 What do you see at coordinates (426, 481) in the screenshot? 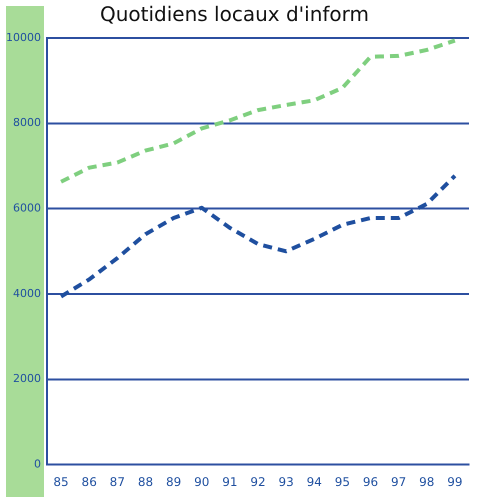
I see `x-tick-label: 98` at bounding box center [426, 481].